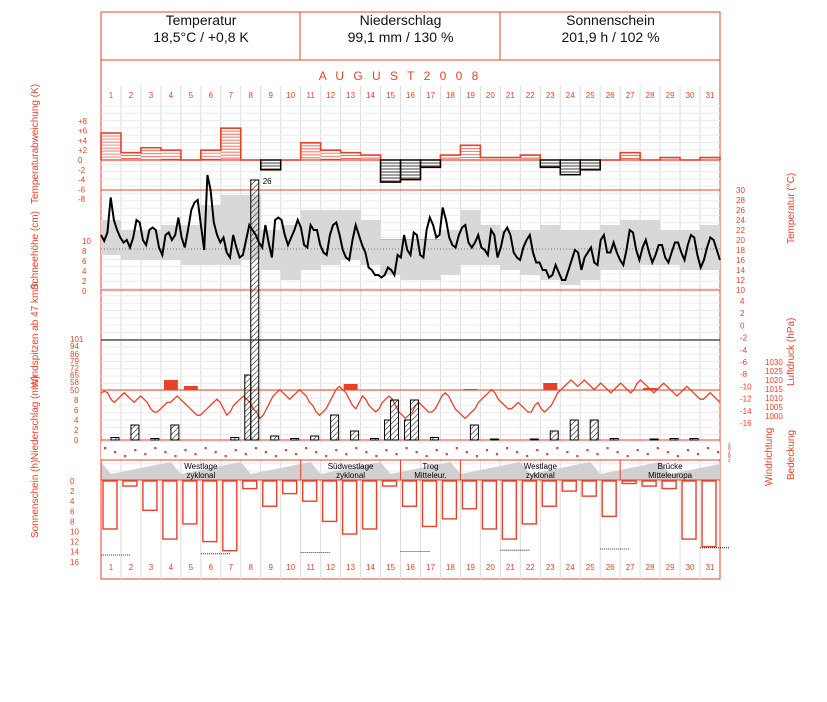 The image size is (827, 702). What do you see at coordinates (84, 261) in the screenshot?
I see `snow-tick: 6` at bounding box center [84, 261].